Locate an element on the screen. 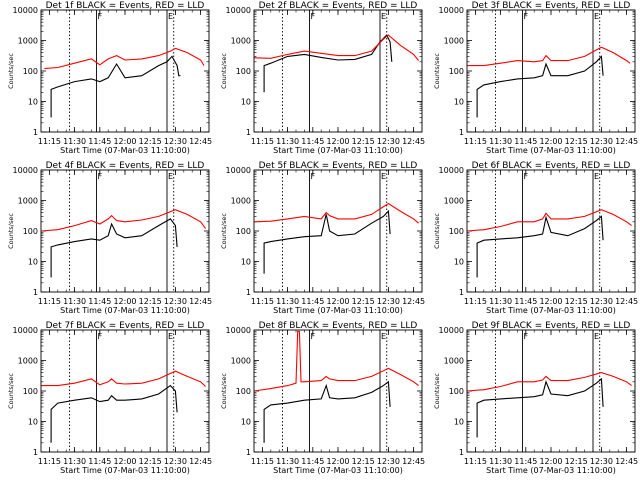  panel-title: Det 6f BLACK = Events, RED = LLD is located at coordinates (551, 166).